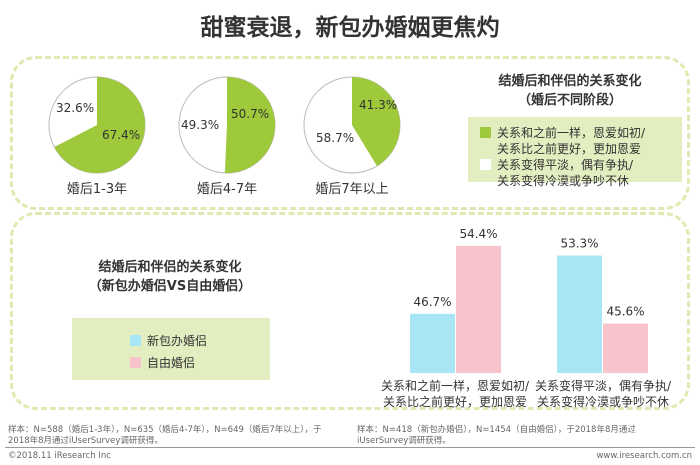 The width and height of the screenshot is (700, 465). What do you see at coordinates (75, 108) in the screenshot?
I see `pie-label: 32.6%` at bounding box center [75, 108].